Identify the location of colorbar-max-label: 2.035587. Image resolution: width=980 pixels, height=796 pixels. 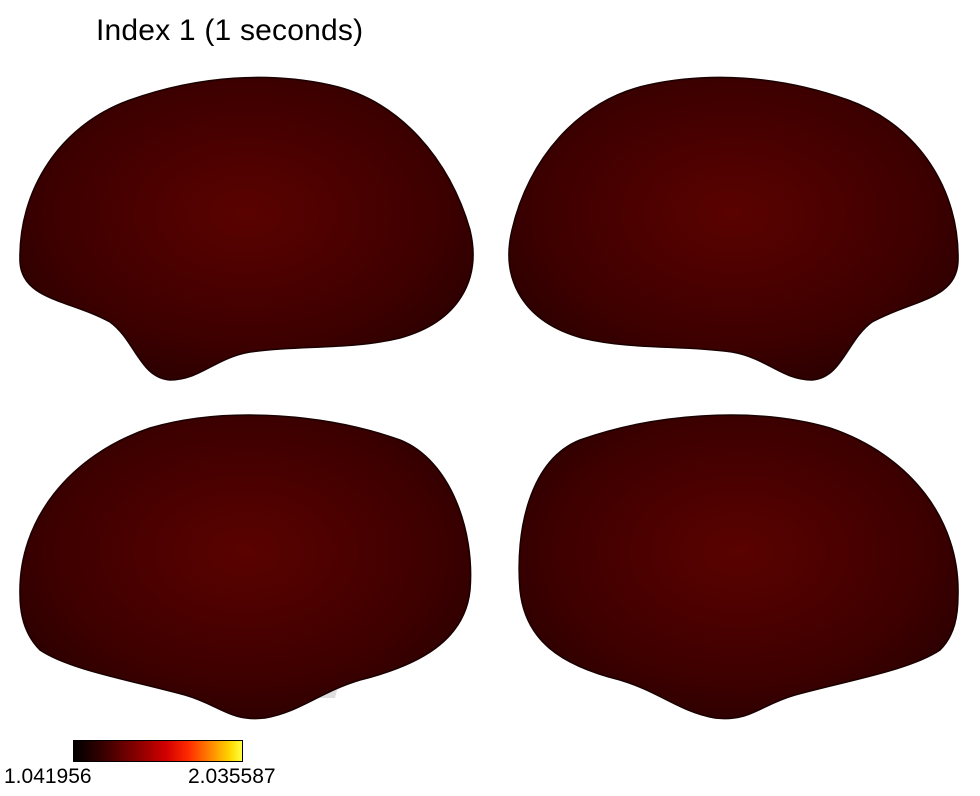
(232, 776).